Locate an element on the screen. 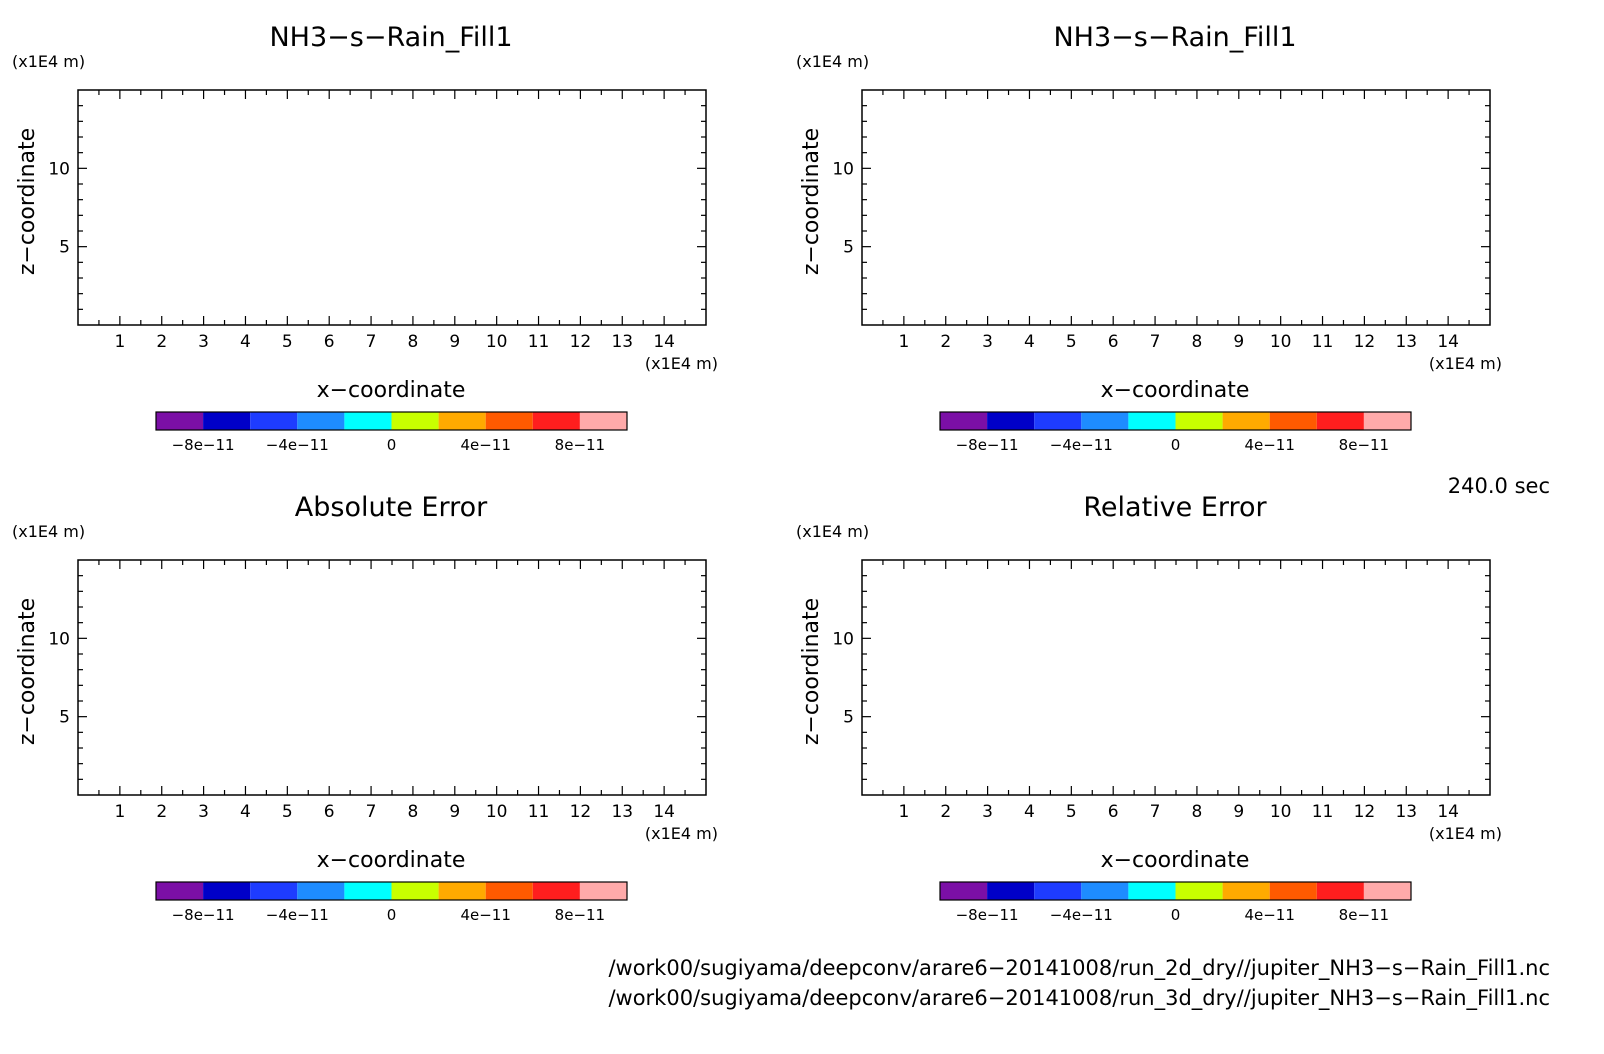  x-tick-label: 6 is located at coordinates (1113, 812).